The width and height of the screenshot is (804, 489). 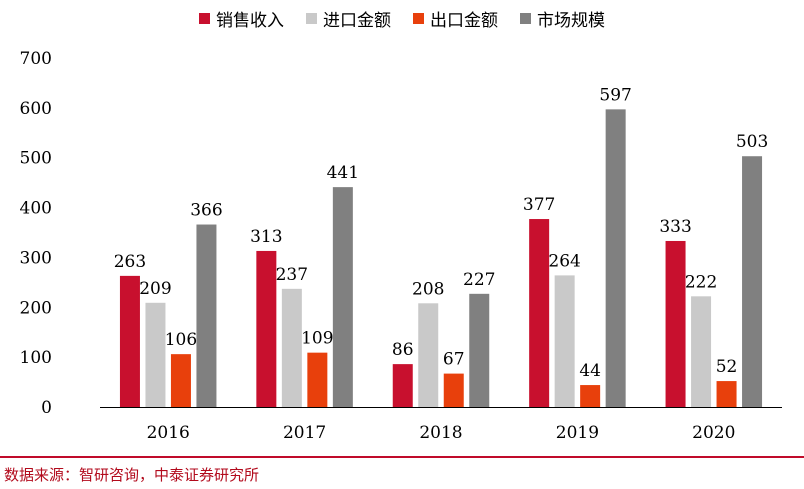 What do you see at coordinates (36, 109) in the screenshot?
I see `y-tick-label-600: 600` at bounding box center [36, 109].